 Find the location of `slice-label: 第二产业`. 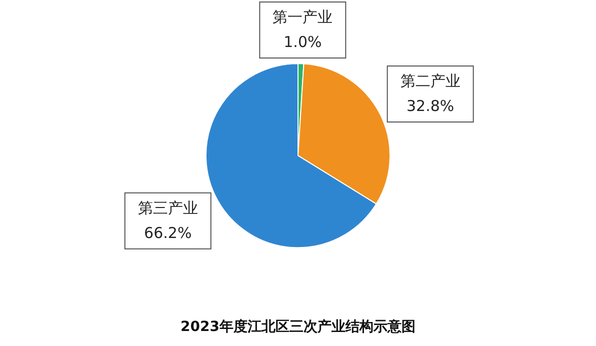

slice-label: 第二产业 is located at coordinates (430, 81).